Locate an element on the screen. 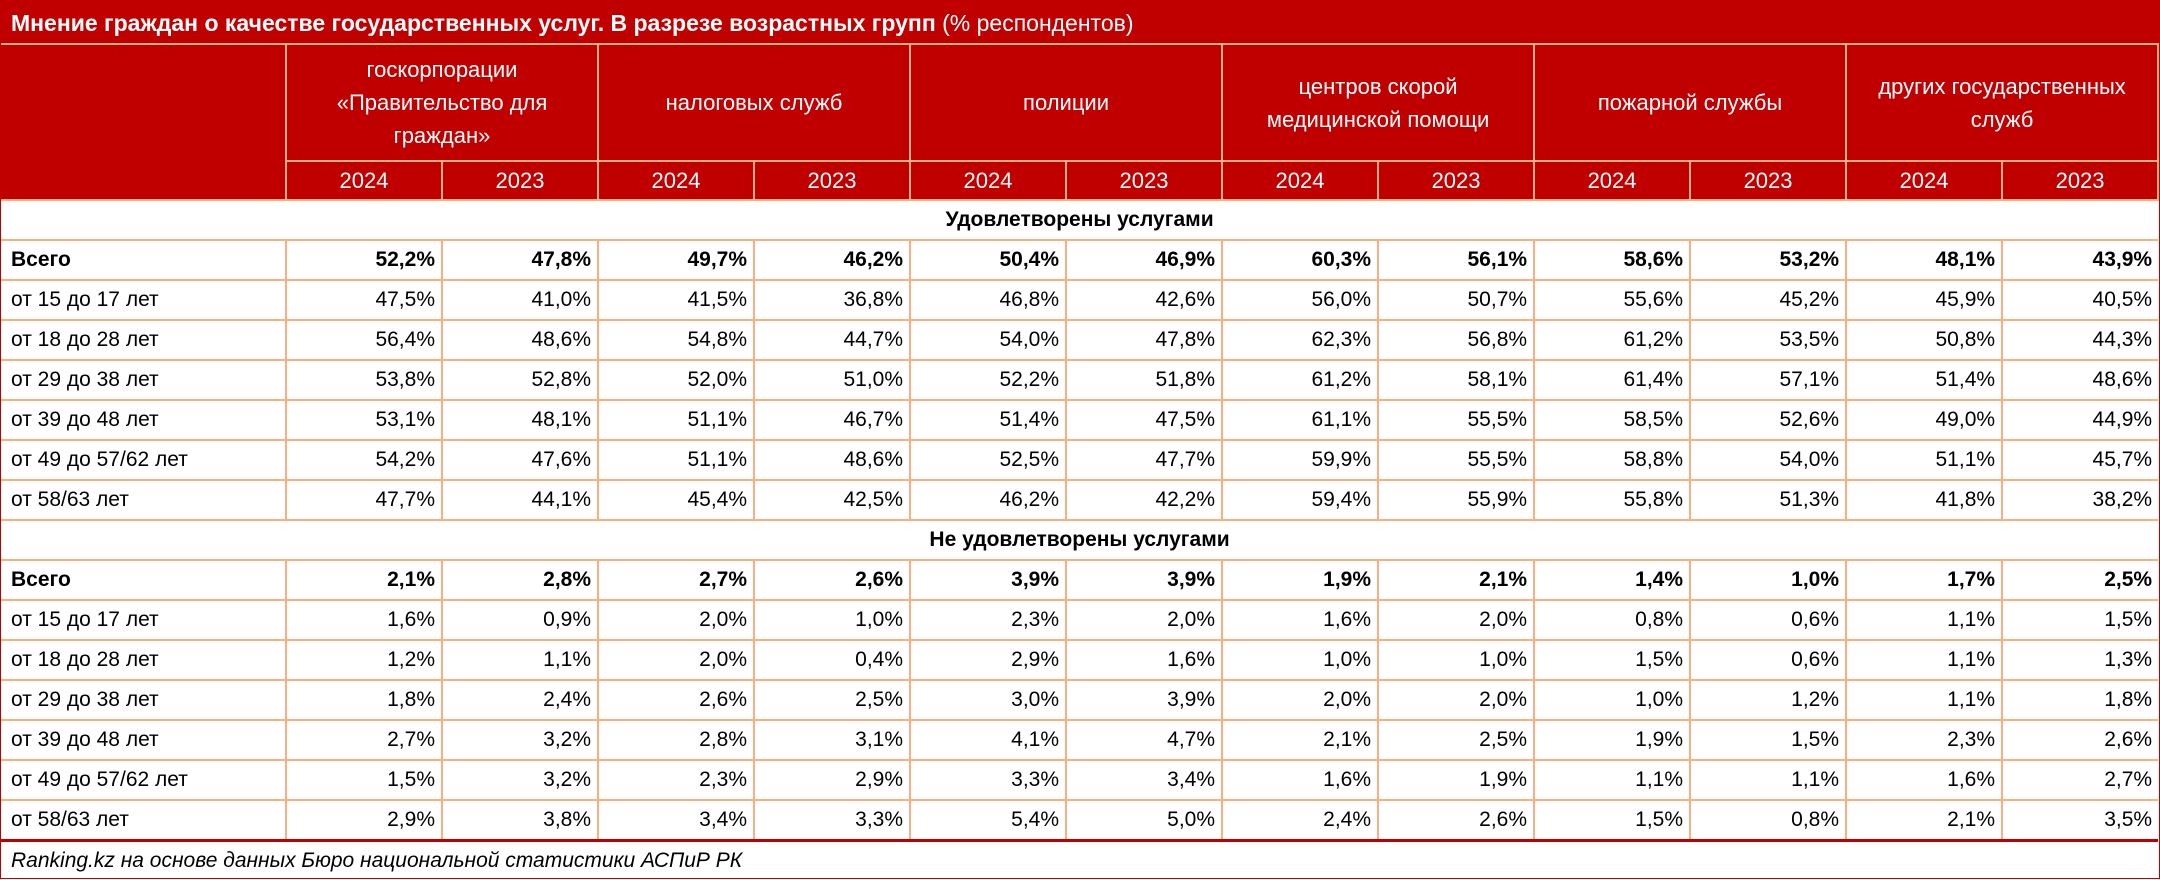 This screenshot has width=2160, height=880. value-cell: 42,2% is located at coordinates (1144, 500).